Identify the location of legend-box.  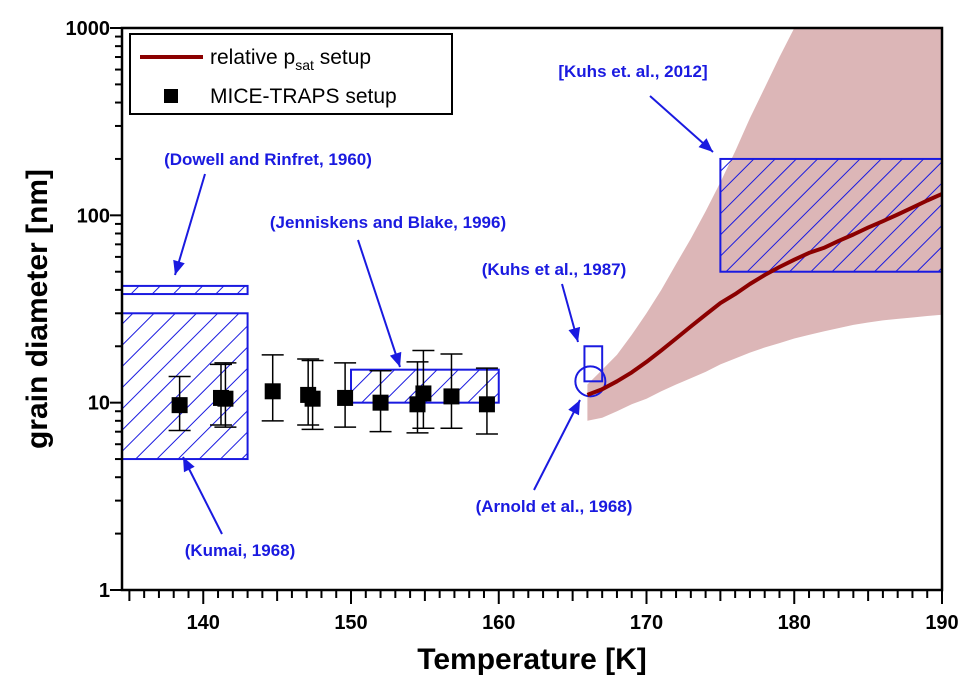
(291, 74).